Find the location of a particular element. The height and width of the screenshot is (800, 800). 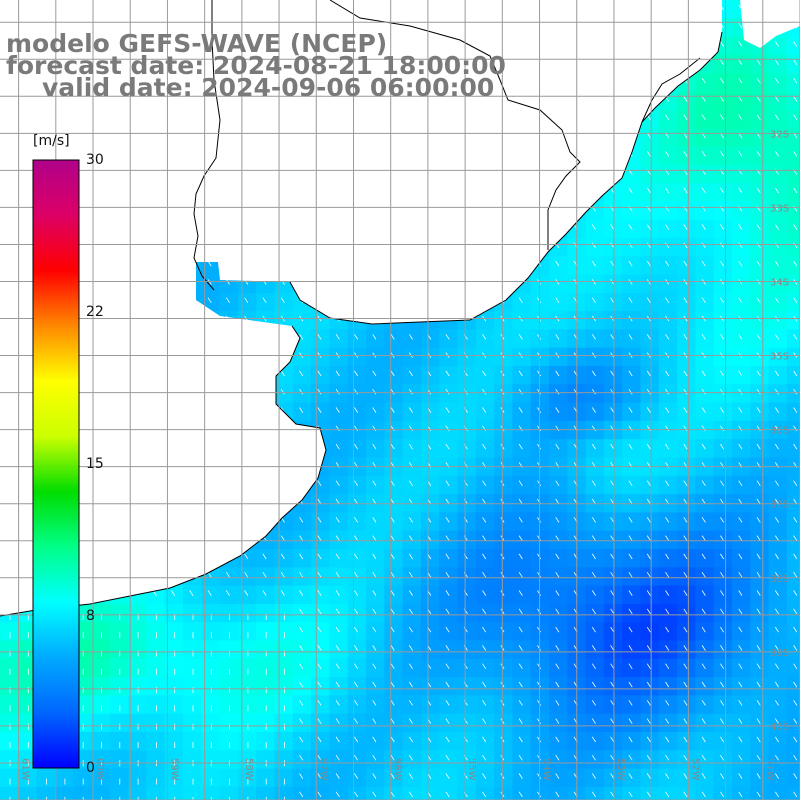

lagoon-mirim is located at coordinates (671, 90).